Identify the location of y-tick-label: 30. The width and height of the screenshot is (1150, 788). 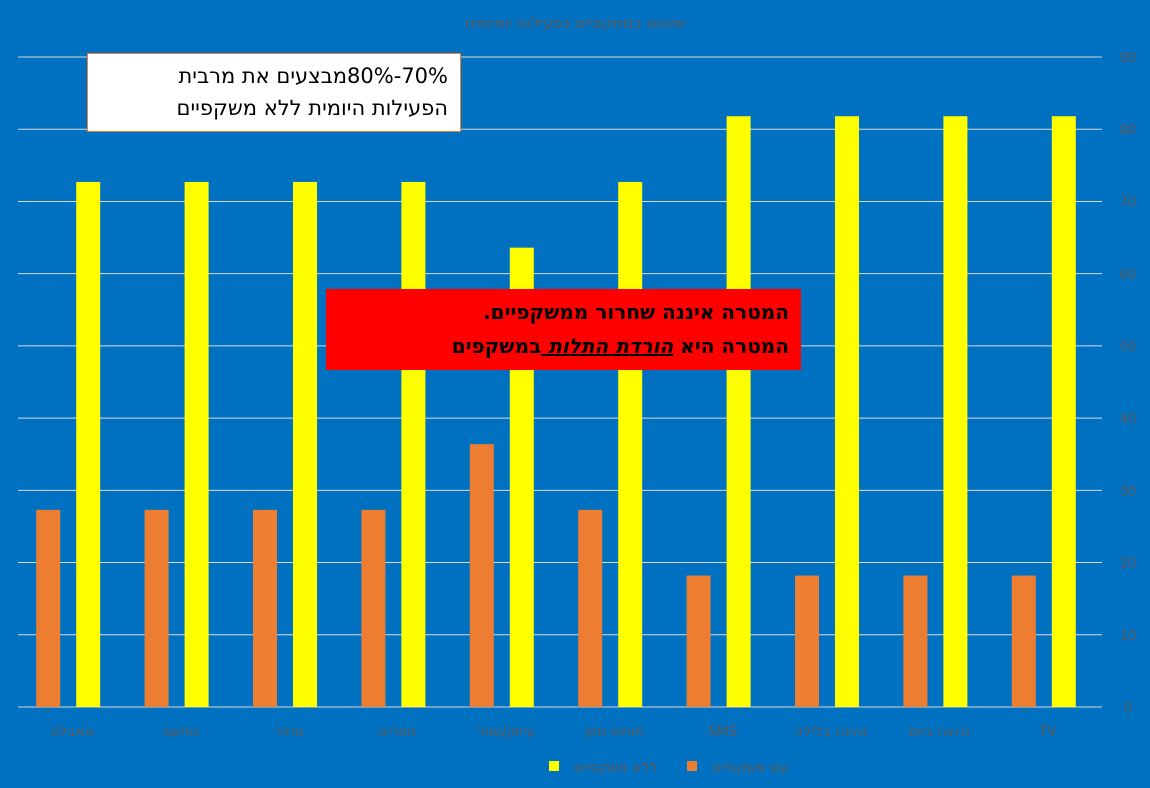
(1128, 491).